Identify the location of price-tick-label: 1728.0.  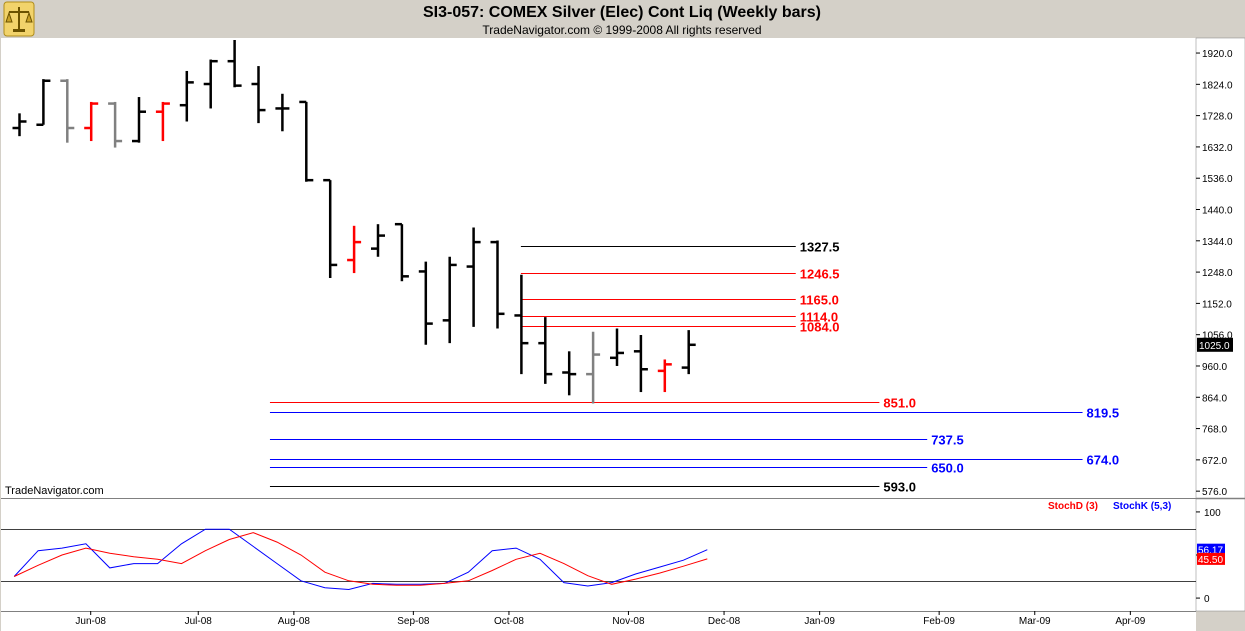
(1217, 117).